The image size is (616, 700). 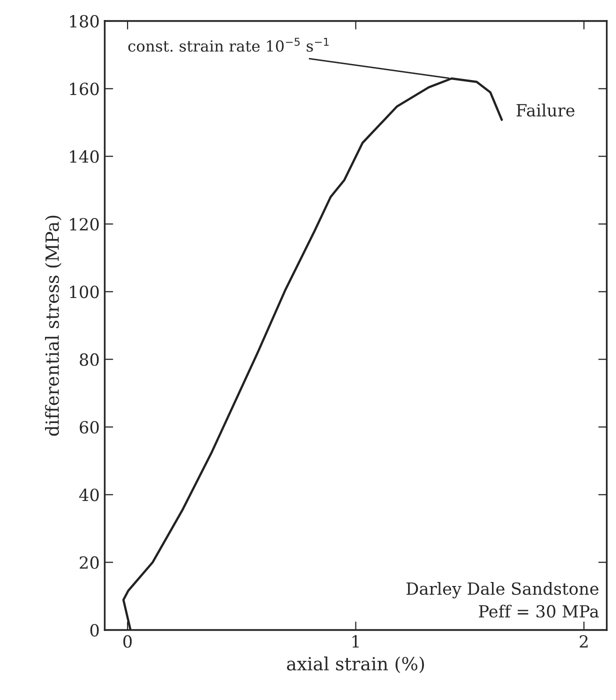 I want to click on annotation: const. strain rate 10$^{−5}$ s$^{−1}$, so click(x=228, y=45).